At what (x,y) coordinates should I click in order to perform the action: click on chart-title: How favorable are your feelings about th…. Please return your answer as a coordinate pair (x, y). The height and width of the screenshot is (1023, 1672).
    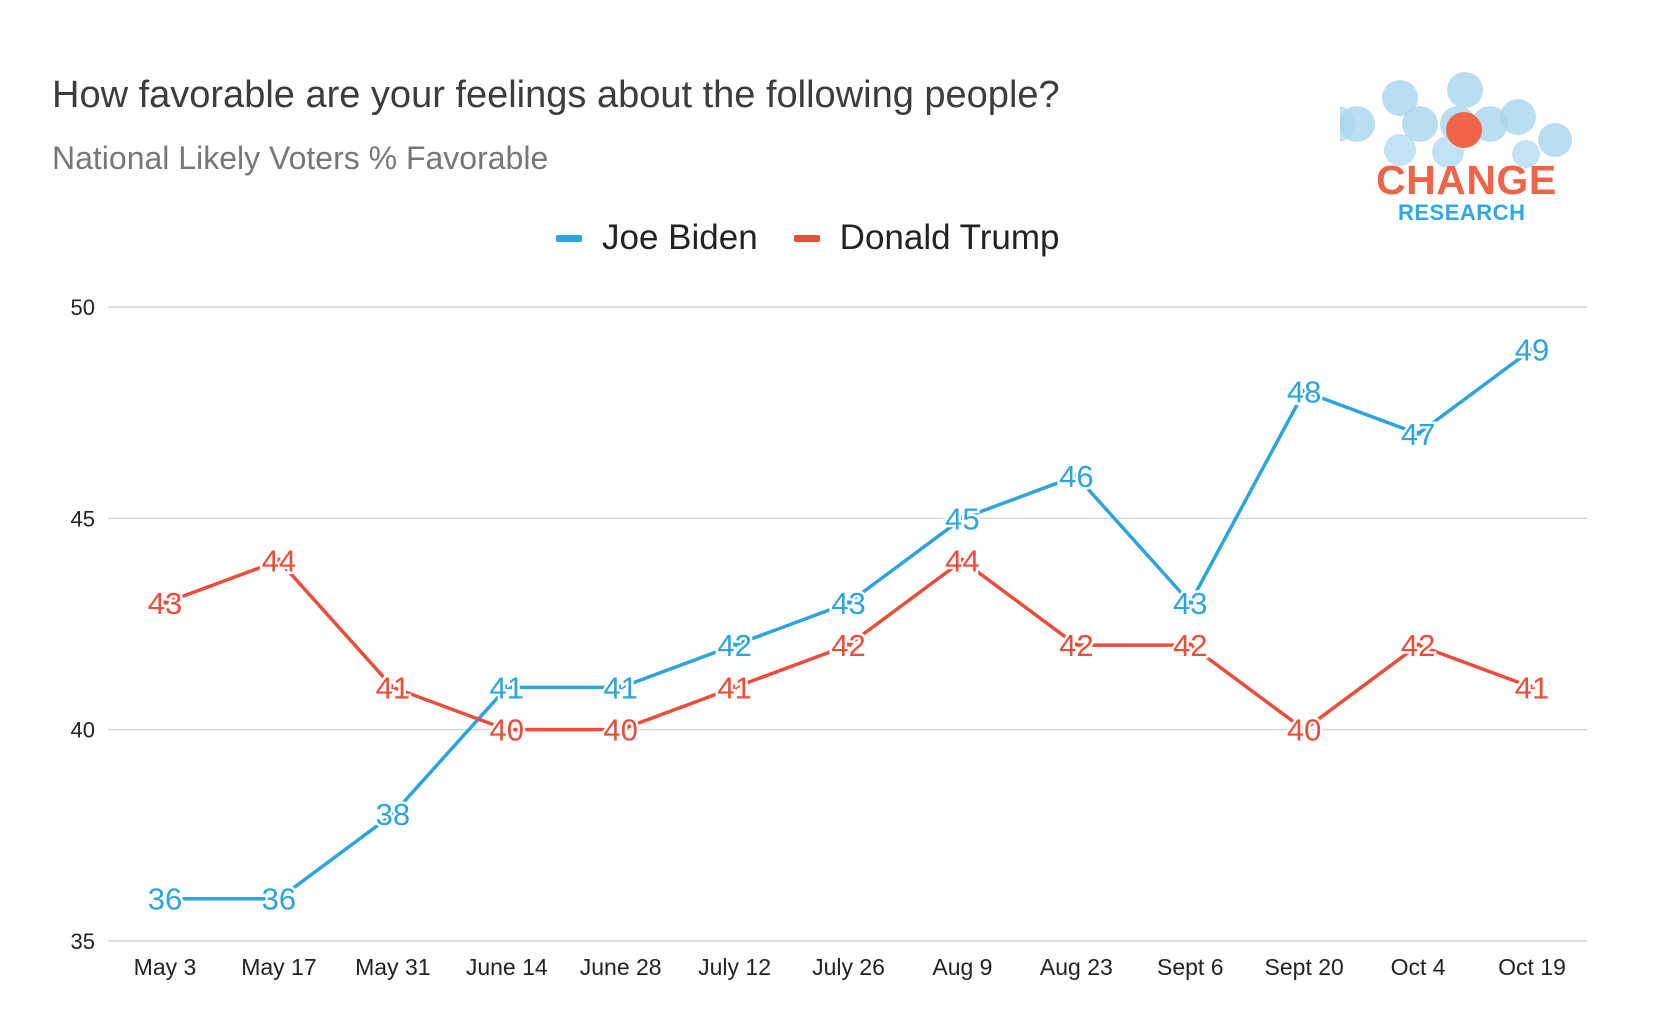
    Looking at the image, I should click on (556, 95).